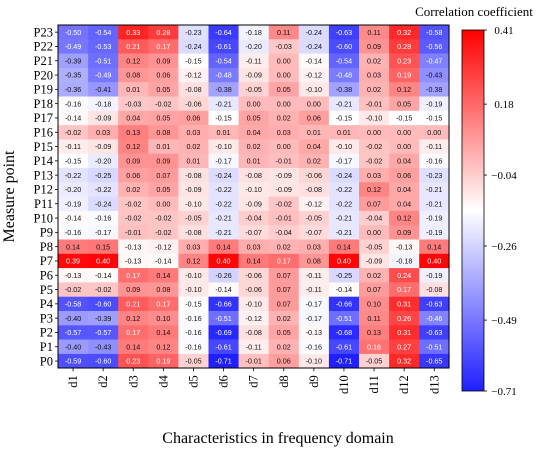 The image size is (550, 451). I want to click on y-tick-label: P2, so click(46, 333).